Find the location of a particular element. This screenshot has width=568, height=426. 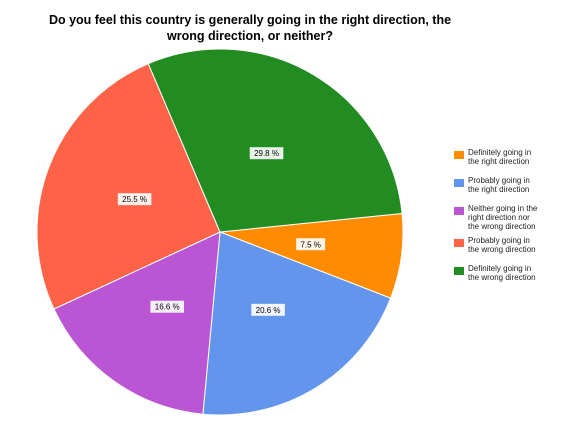

chart-title-line-2: wrong direction, or neither? is located at coordinates (250, 36).